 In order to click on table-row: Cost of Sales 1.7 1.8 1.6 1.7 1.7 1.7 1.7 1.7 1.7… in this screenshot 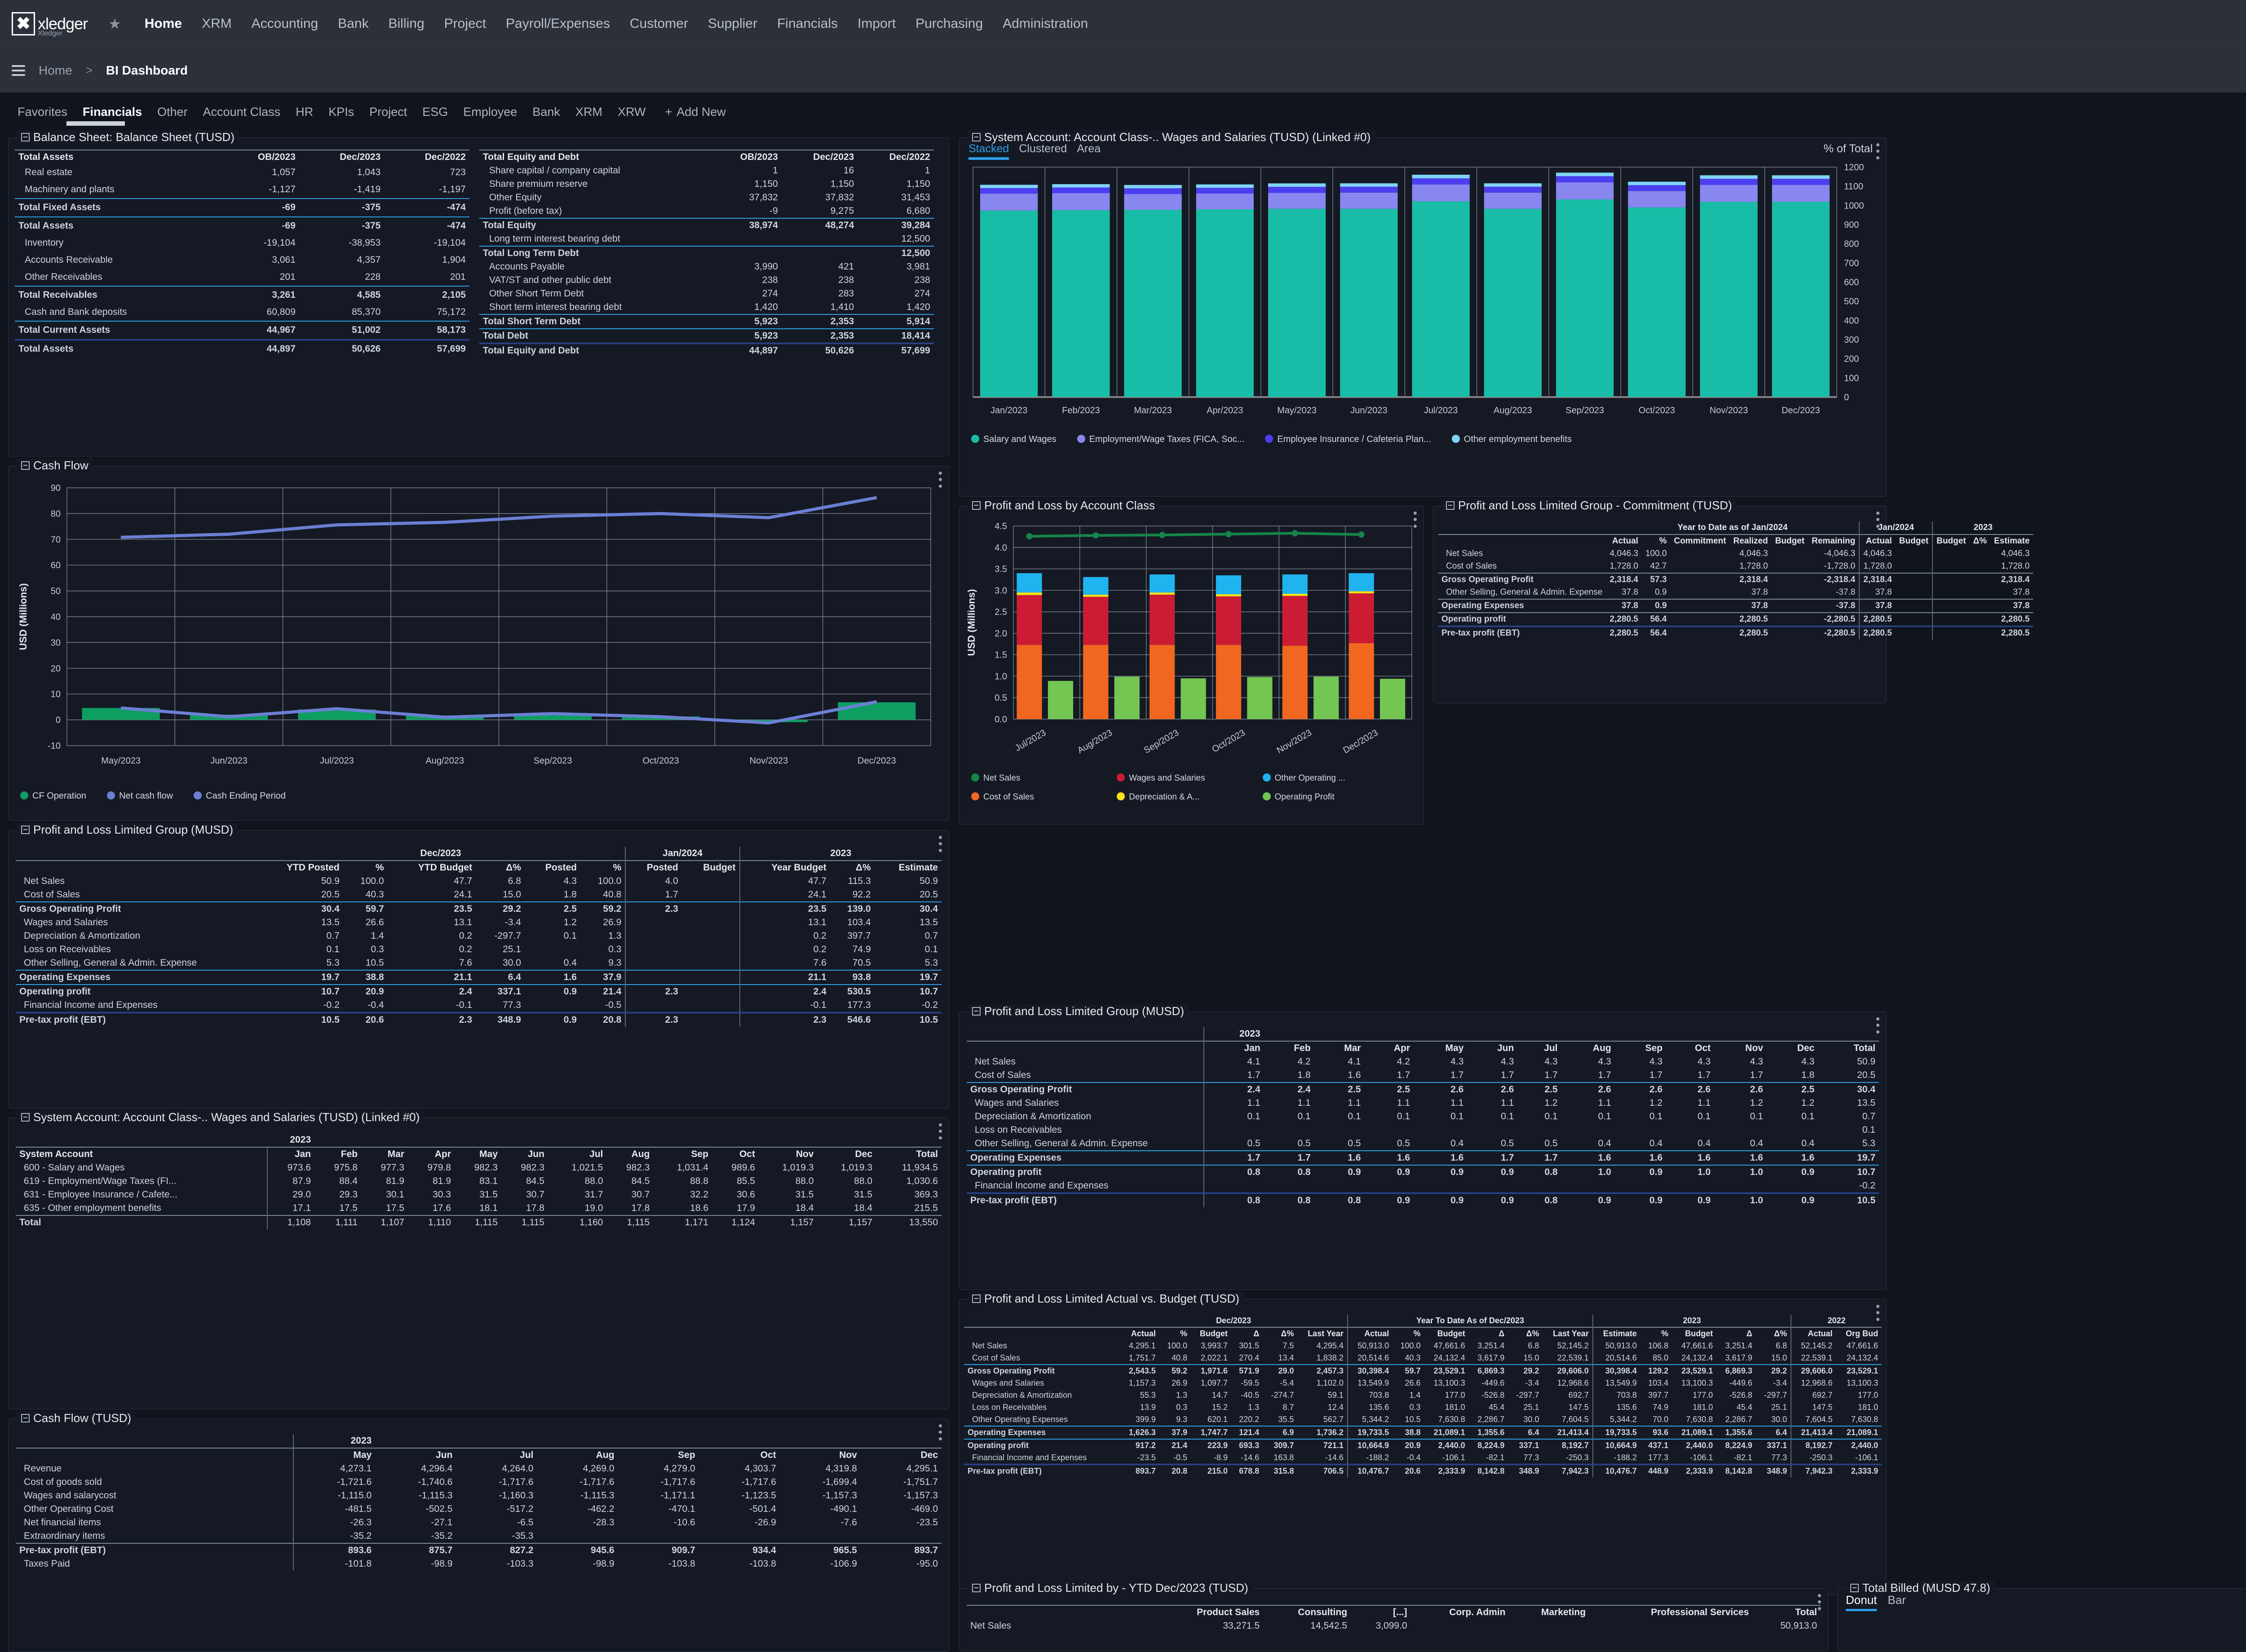, I will do `click(1423, 1075)`.